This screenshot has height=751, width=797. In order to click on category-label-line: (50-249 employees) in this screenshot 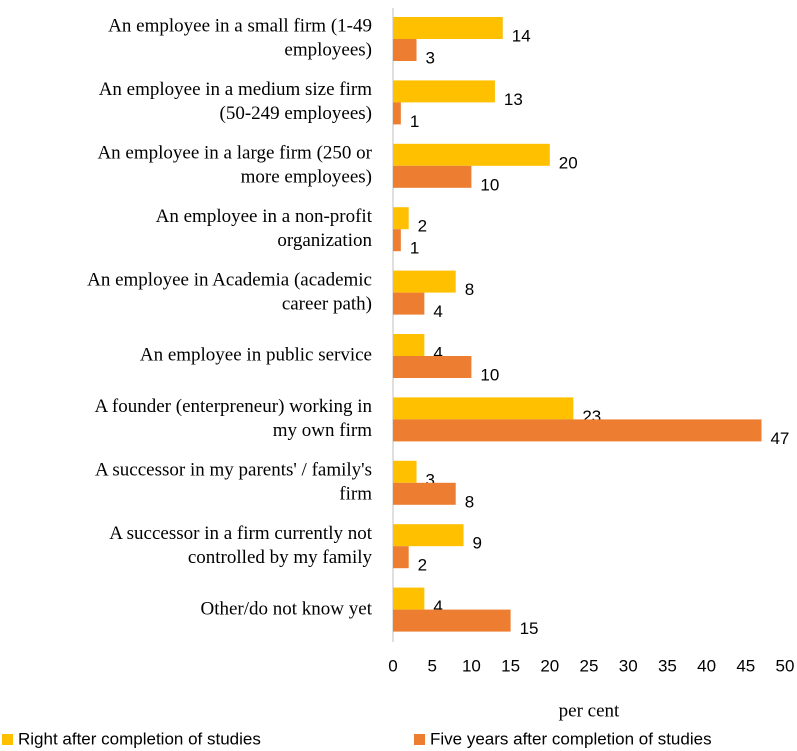, I will do `click(296, 113)`.